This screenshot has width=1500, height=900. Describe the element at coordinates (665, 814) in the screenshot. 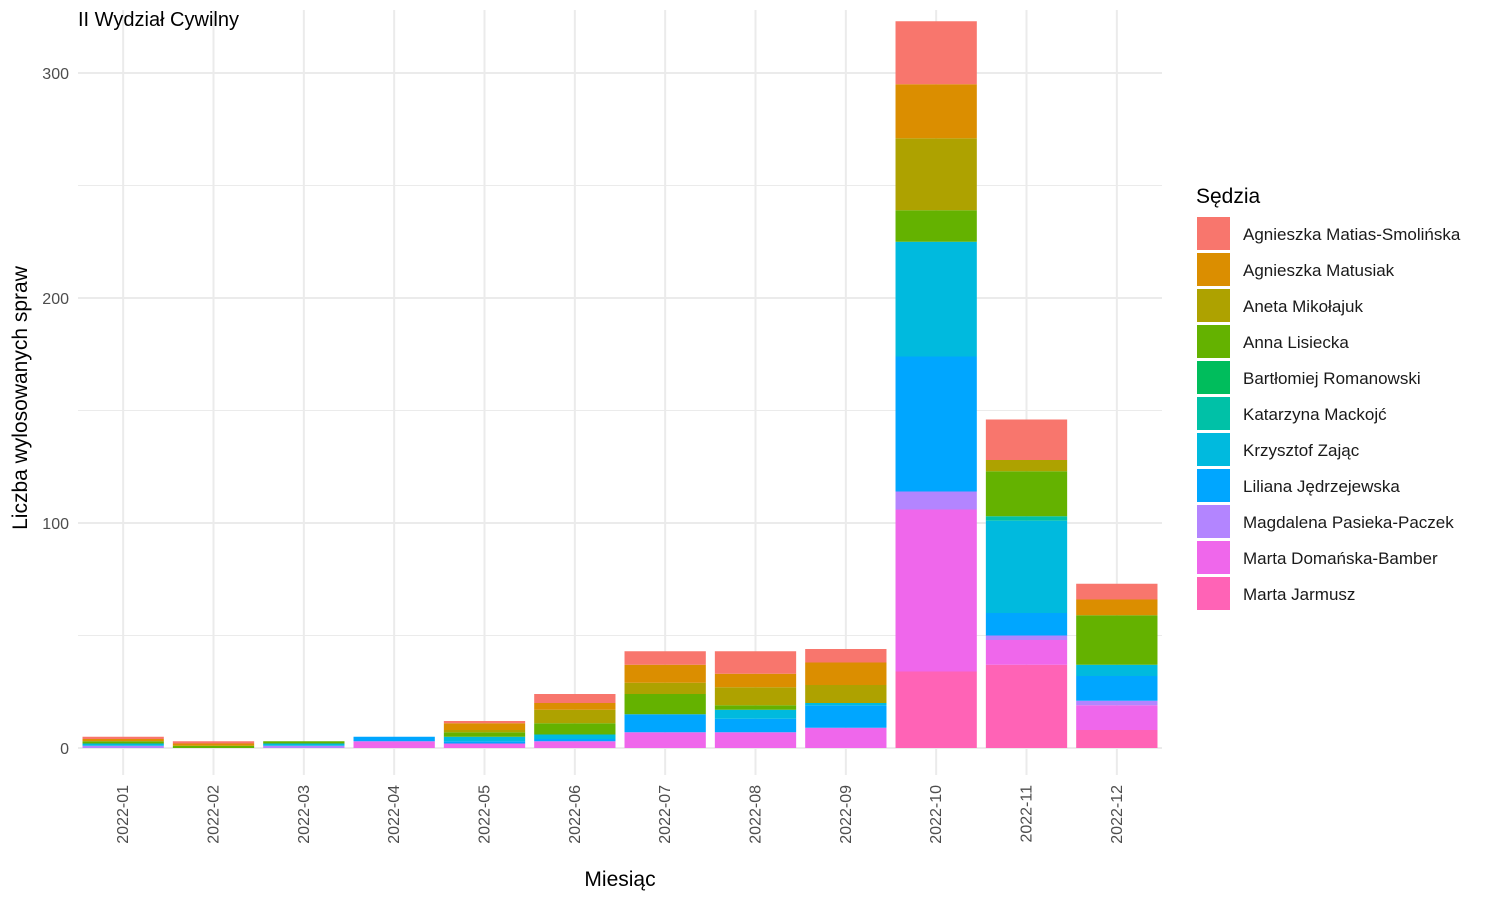

I see `x-tick-label: 2022-07` at that location.